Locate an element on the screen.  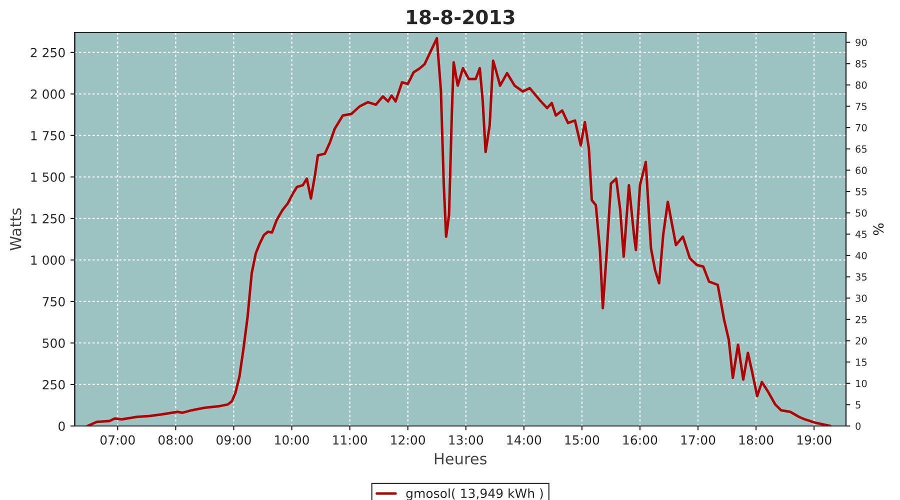
y2-tick-label: 15 is located at coordinates (861, 362).